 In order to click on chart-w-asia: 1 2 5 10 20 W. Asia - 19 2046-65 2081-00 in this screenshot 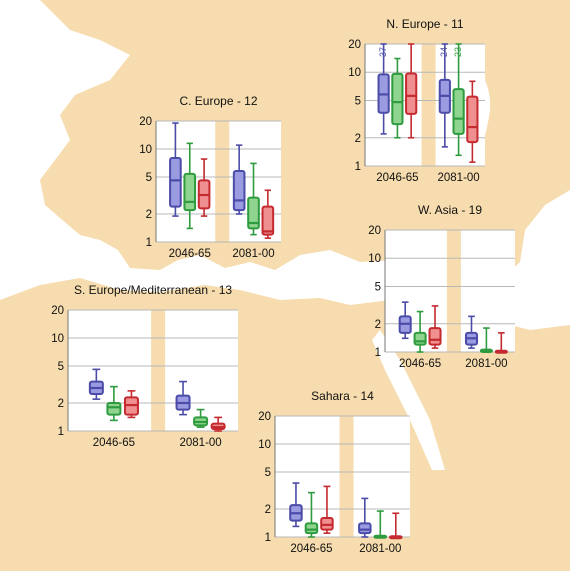, I will do `click(435, 287)`.